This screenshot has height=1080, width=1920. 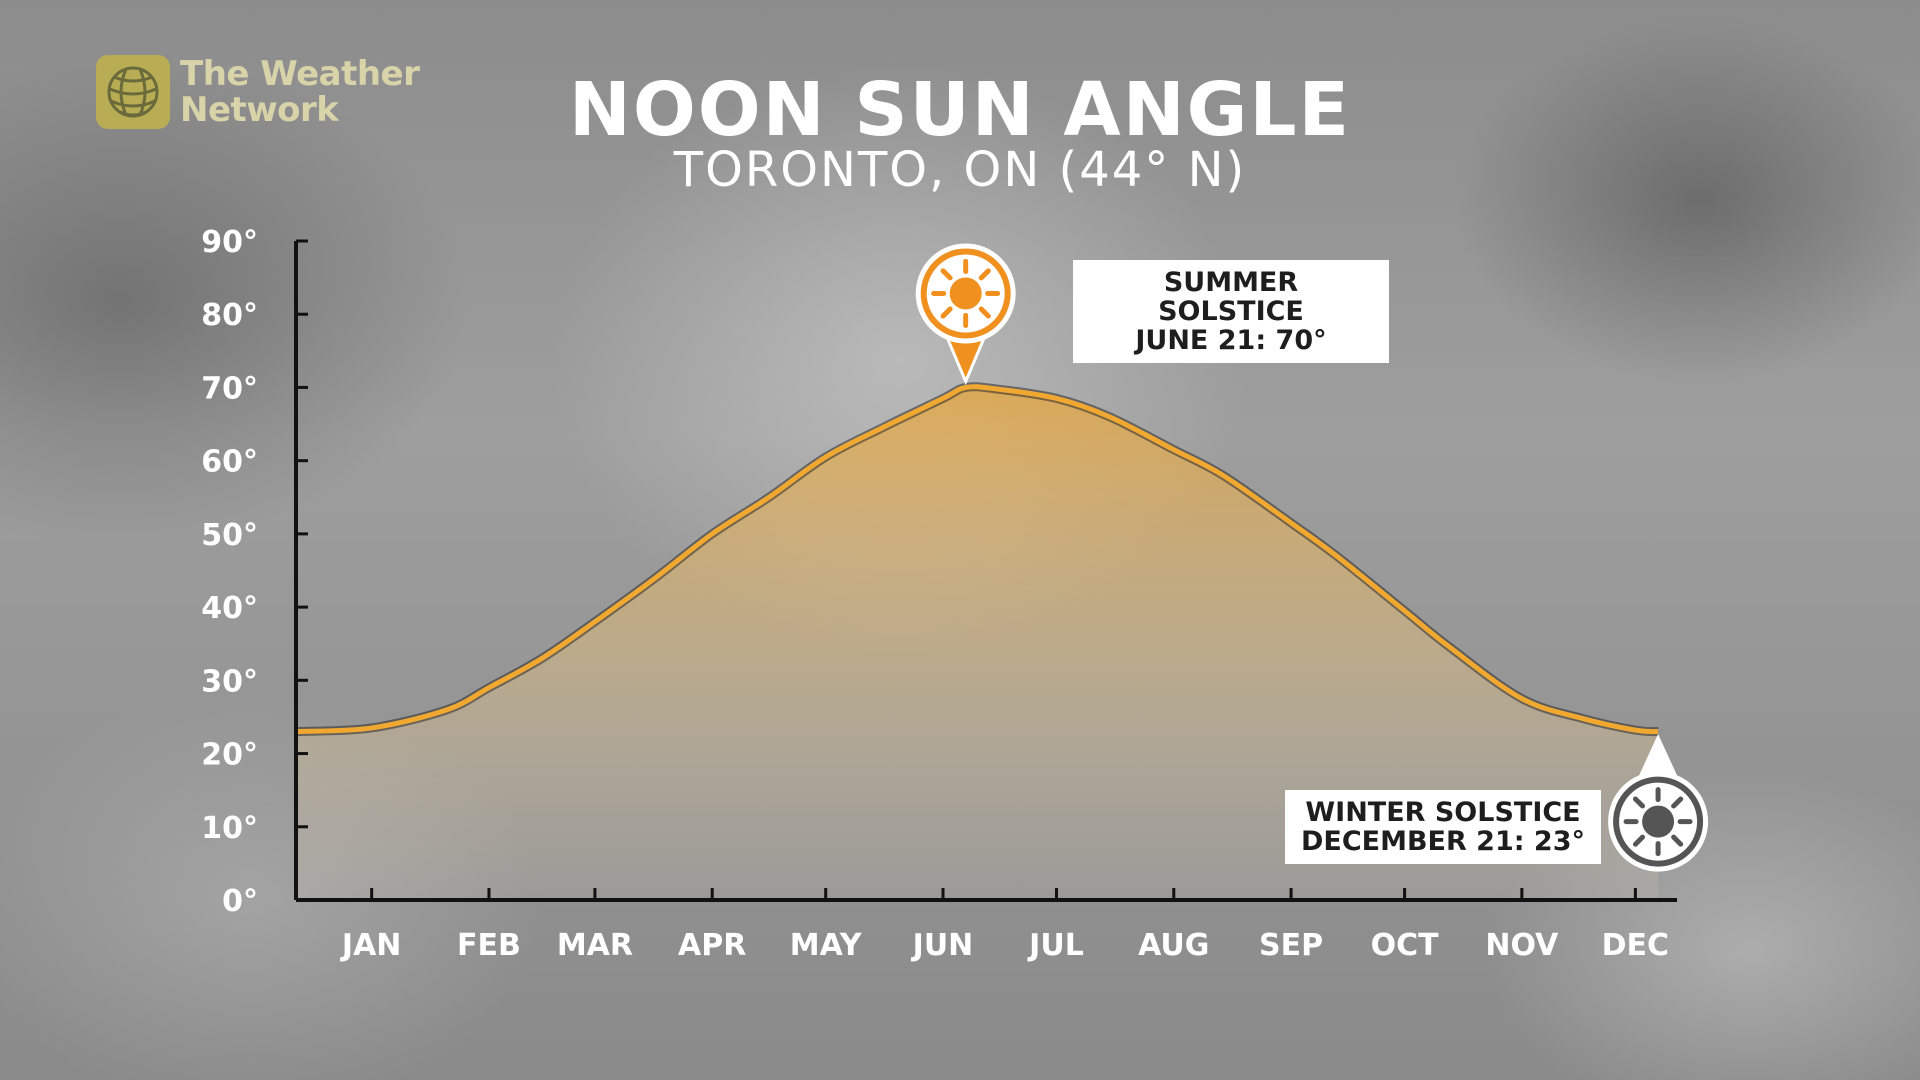 I want to click on x-tick-label: OCT, so click(x=1405, y=945).